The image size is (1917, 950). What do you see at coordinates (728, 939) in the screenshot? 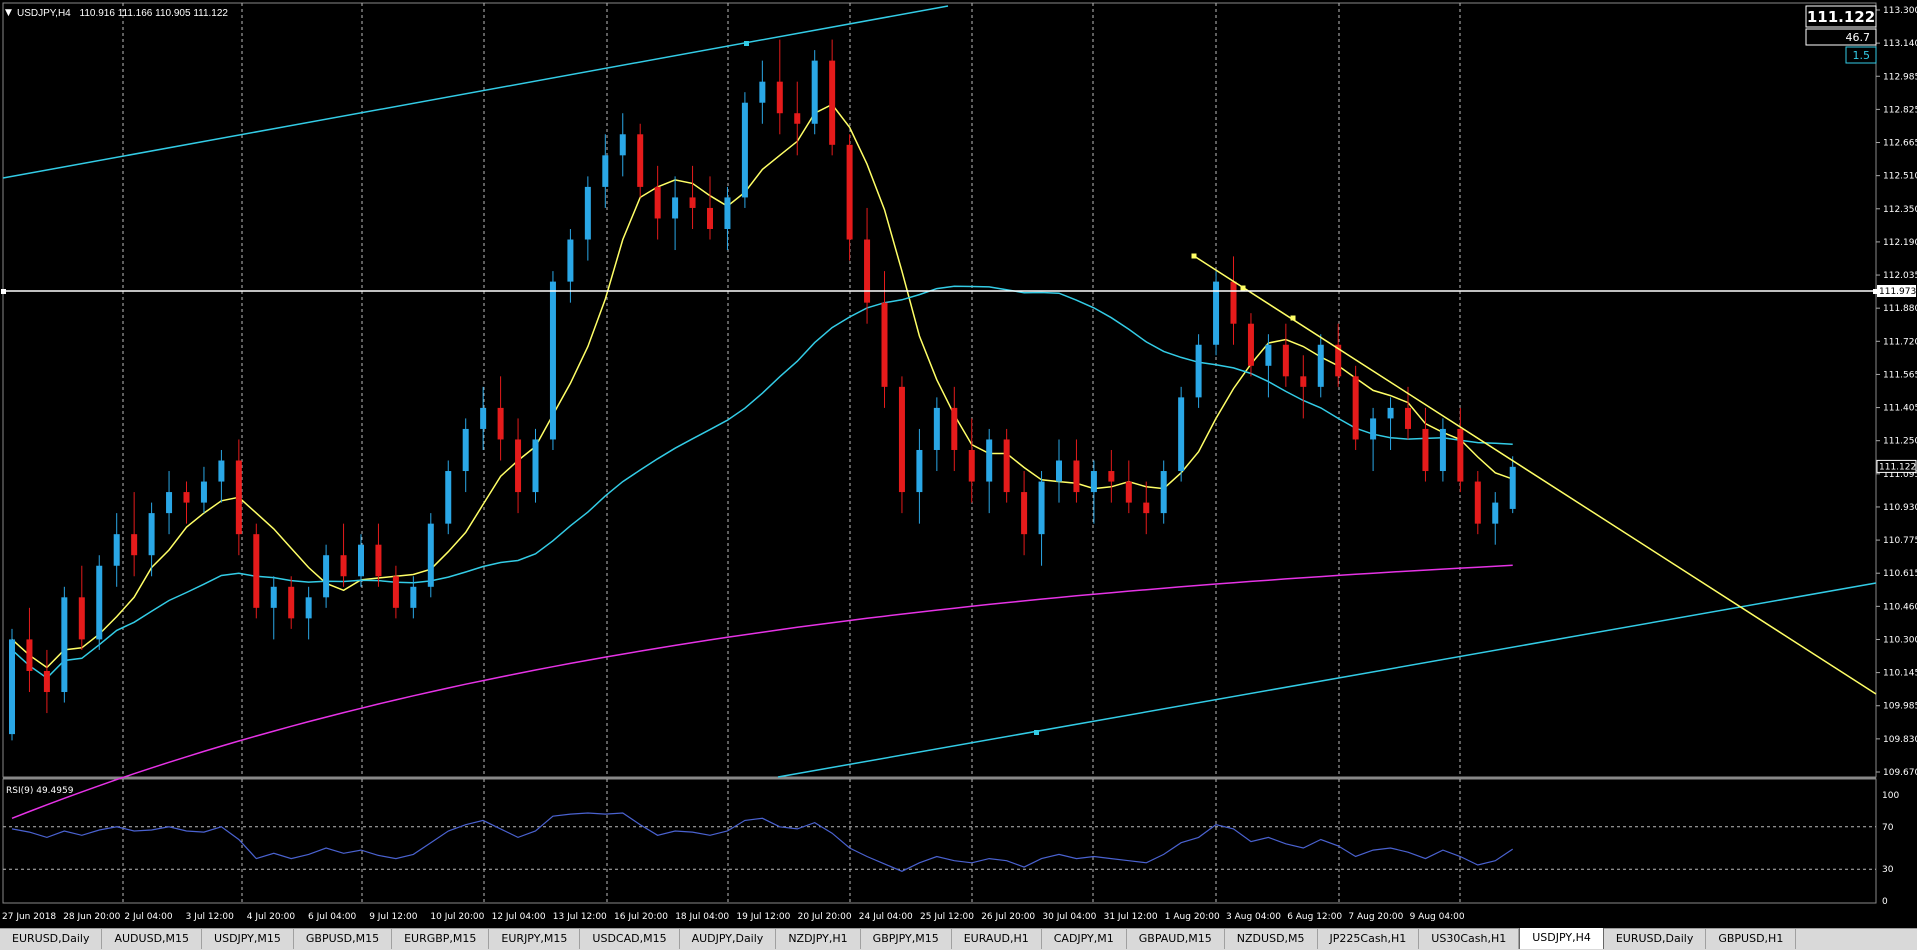
I see `chart-tab: AUDJPY,Daily` at bounding box center [728, 939].